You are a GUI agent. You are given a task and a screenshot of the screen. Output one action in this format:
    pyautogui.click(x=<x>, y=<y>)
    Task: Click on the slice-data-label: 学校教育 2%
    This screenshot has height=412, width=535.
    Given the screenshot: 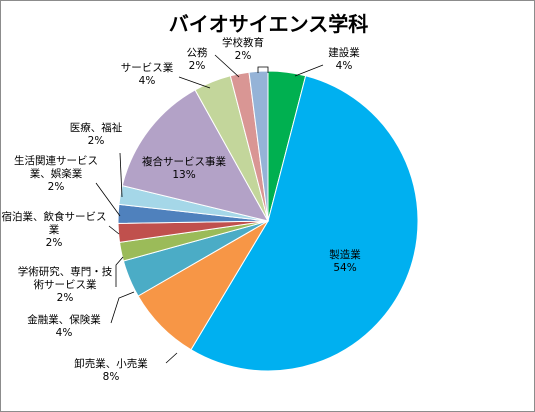 What is the action you would take?
    pyautogui.click(x=243, y=49)
    